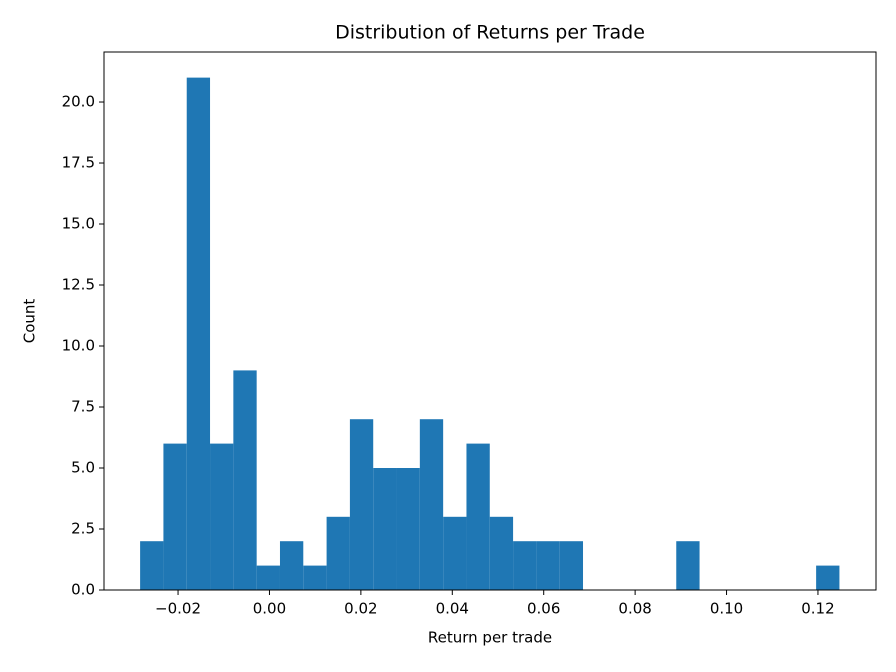 The image size is (896, 672). I want to click on x-tick-label: 0.10, so click(726, 609).